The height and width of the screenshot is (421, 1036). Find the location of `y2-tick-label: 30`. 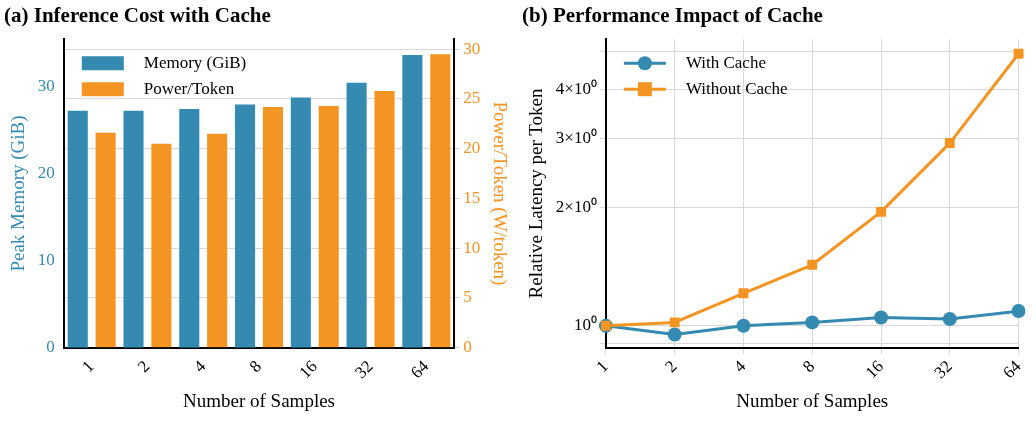

y2-tick-label: 30 is located at coordinates (472, 48).